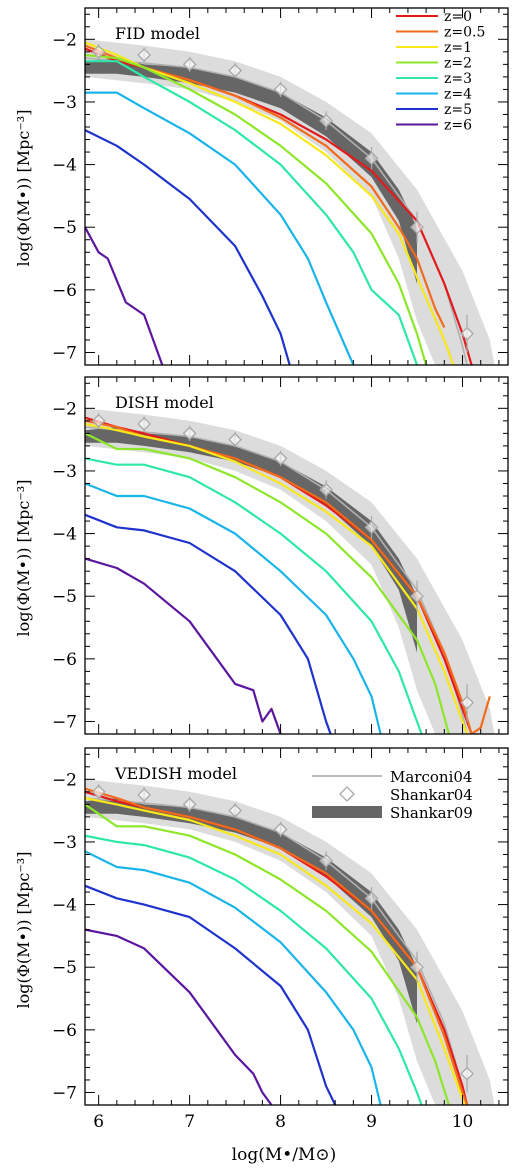 The image size is (519, 1169). Describe the element at coordinates (175, 773) in the screenshot. I see `panel-model-label: VEDISH model` at that location.